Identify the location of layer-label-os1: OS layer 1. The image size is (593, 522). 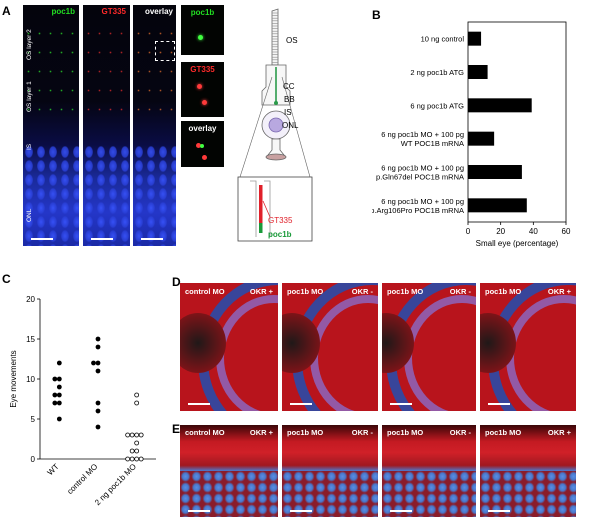
(29, 96).